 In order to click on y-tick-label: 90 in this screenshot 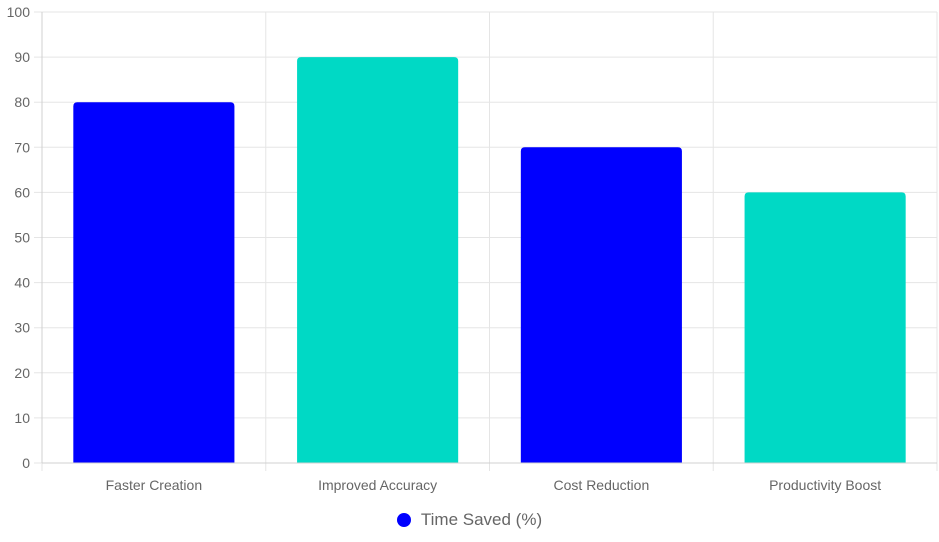, I will do `click(22, 57)`.